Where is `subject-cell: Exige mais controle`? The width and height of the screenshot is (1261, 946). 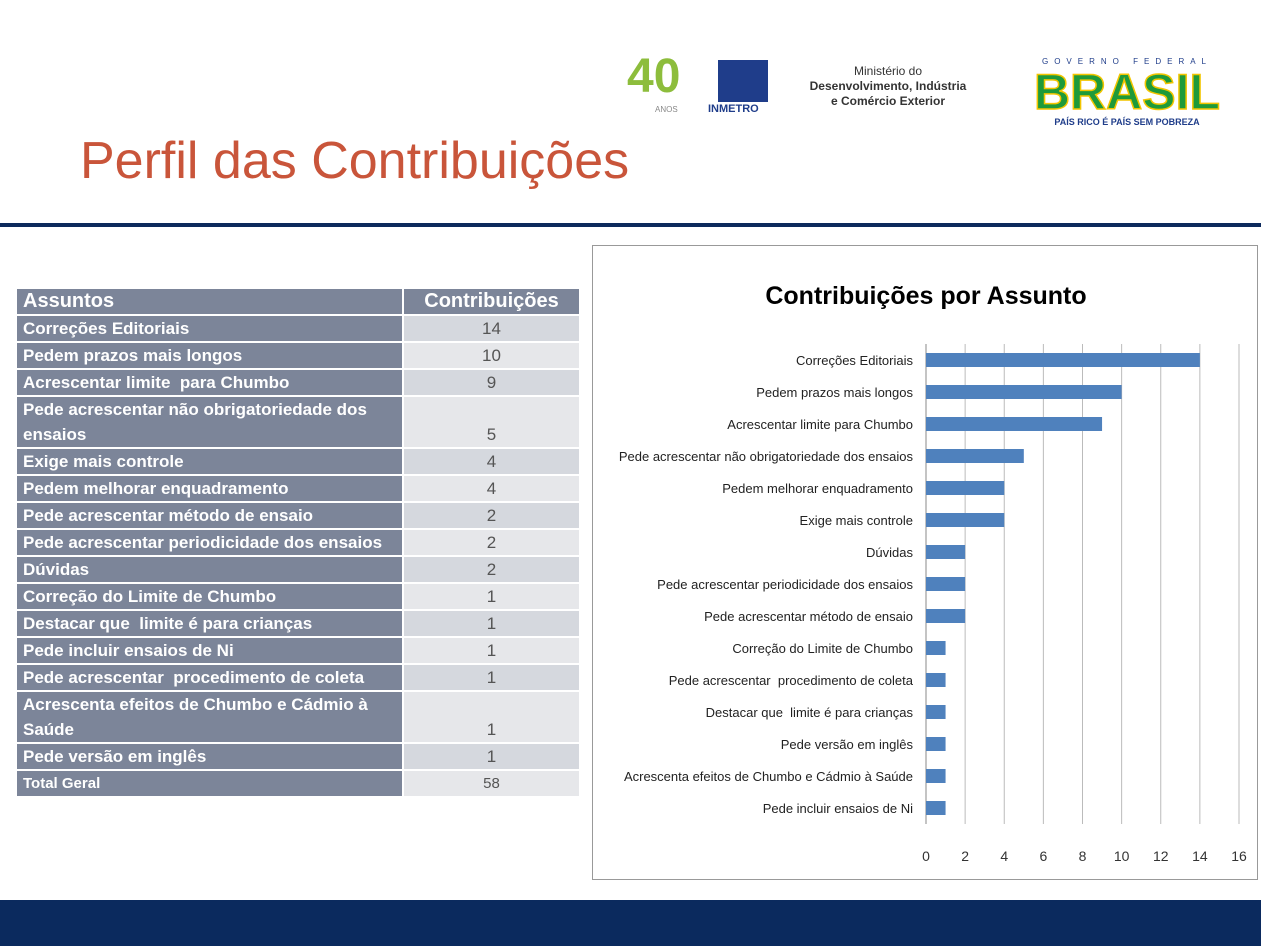 subject-cell: Exige mais controle is located at coordinates (209, 461).